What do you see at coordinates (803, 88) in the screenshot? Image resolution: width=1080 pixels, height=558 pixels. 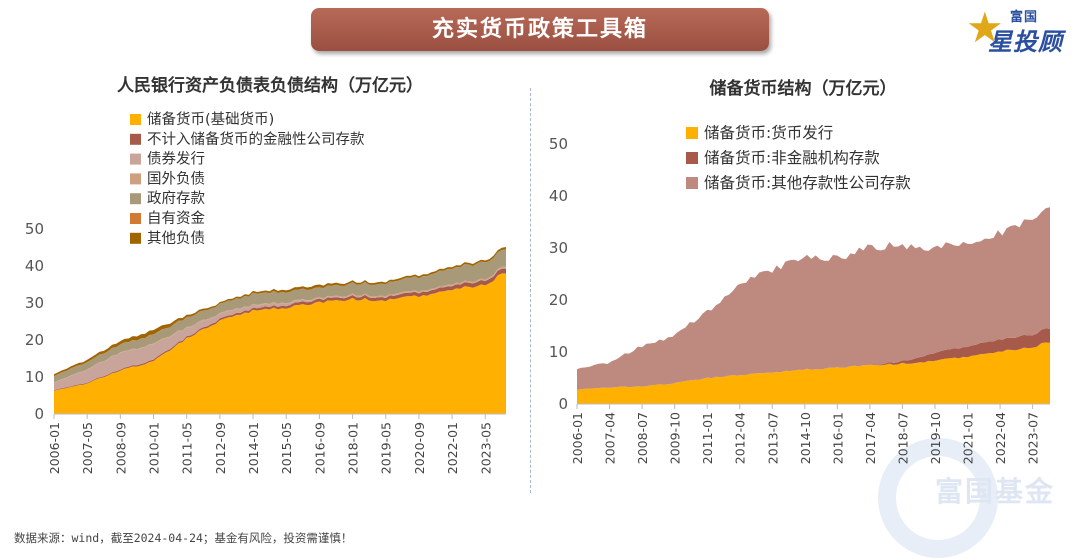 I see `chart-title: 储备货币结构（万亿元）` at bounding box center [803, 88].